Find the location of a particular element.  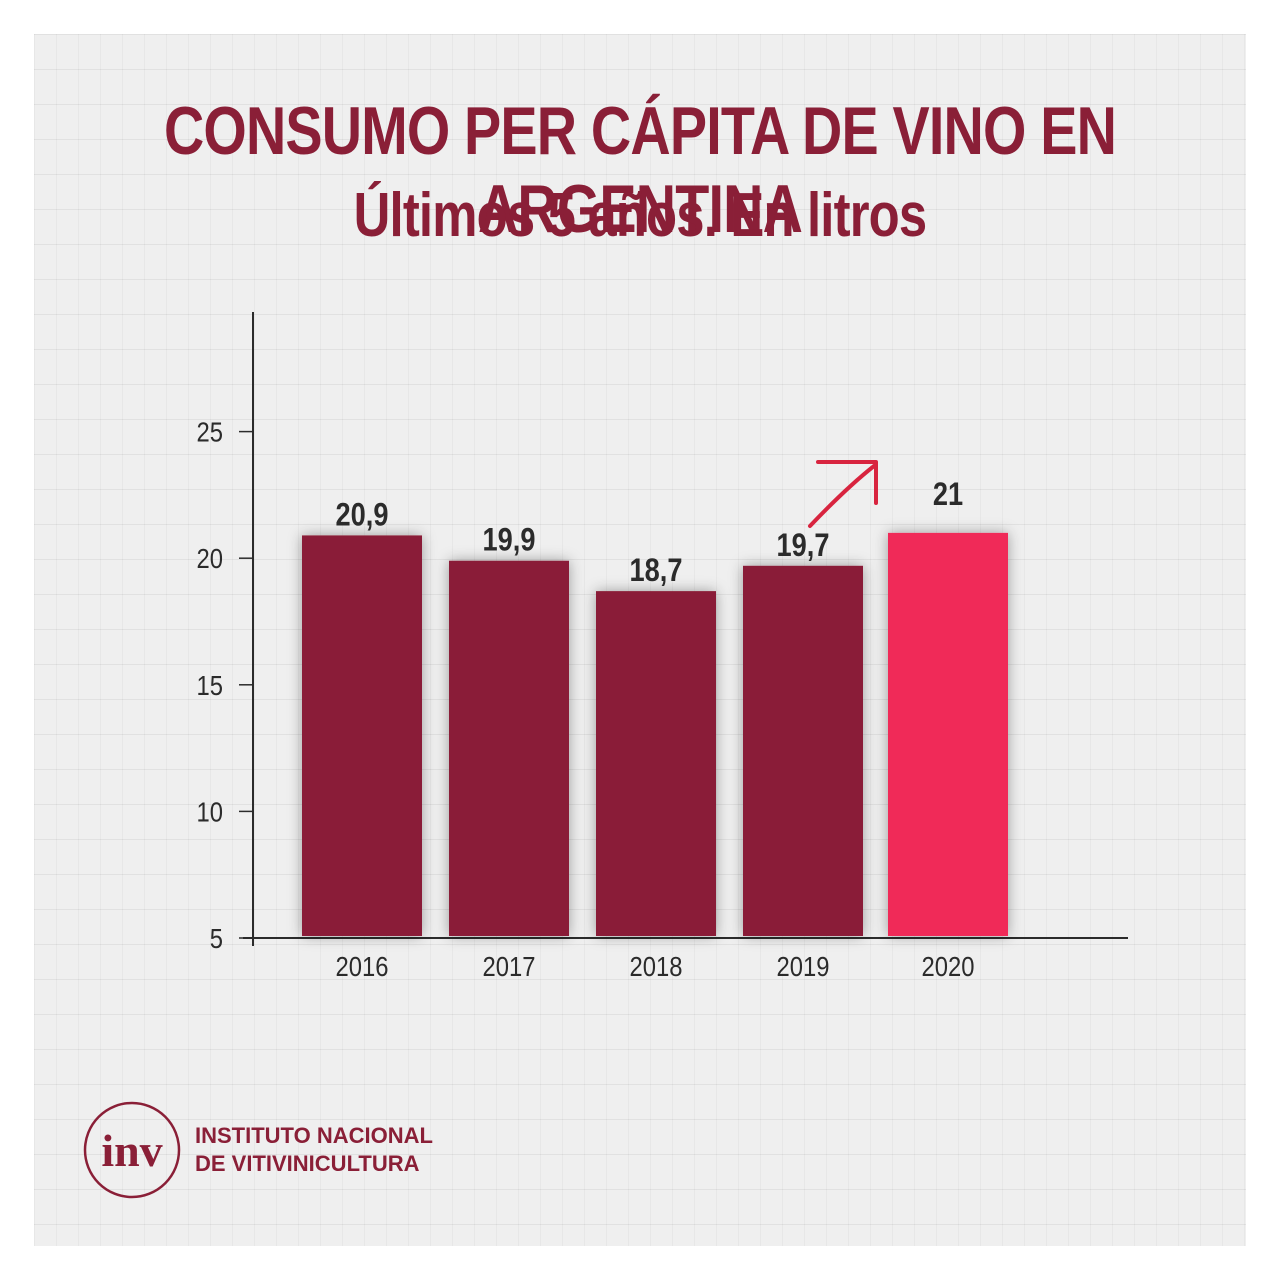

y-tick-label: 15 is located at coordinates (210, 685).